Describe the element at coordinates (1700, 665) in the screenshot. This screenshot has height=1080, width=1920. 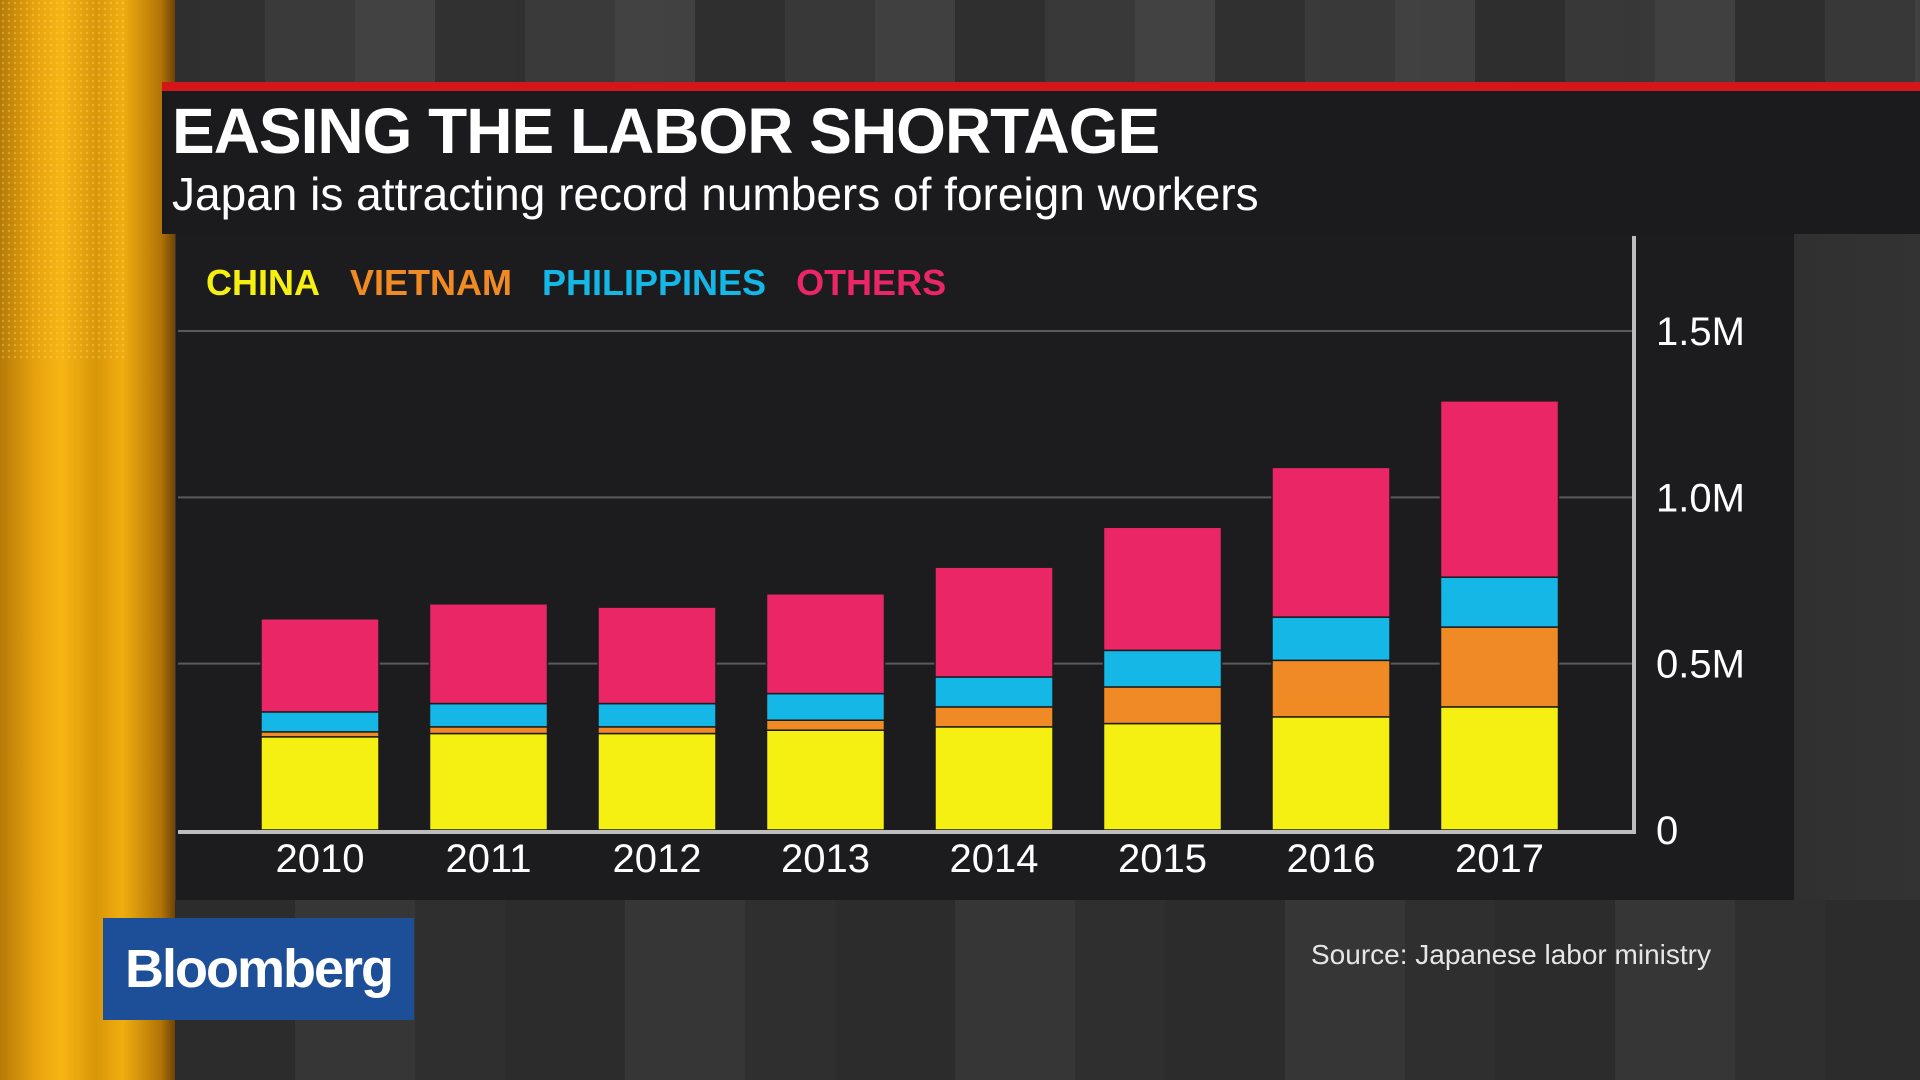
I see `y-tick-label: 0.5M` at that location.